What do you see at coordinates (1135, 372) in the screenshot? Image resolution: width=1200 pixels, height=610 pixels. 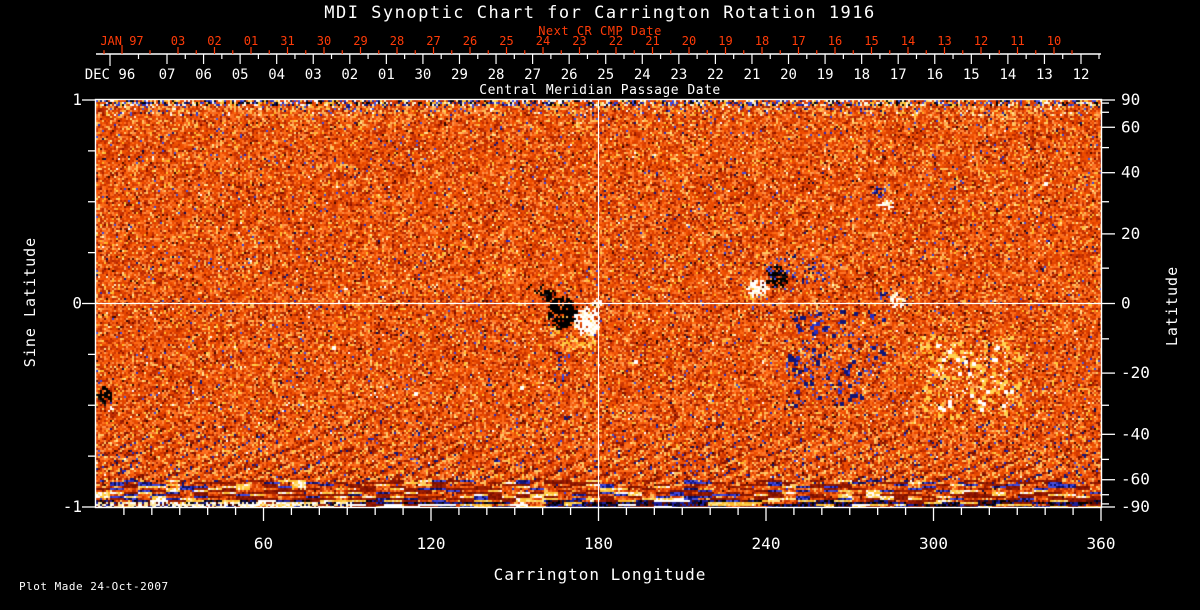 I see `svg-text: -20` at bounding box center [1135, 372].